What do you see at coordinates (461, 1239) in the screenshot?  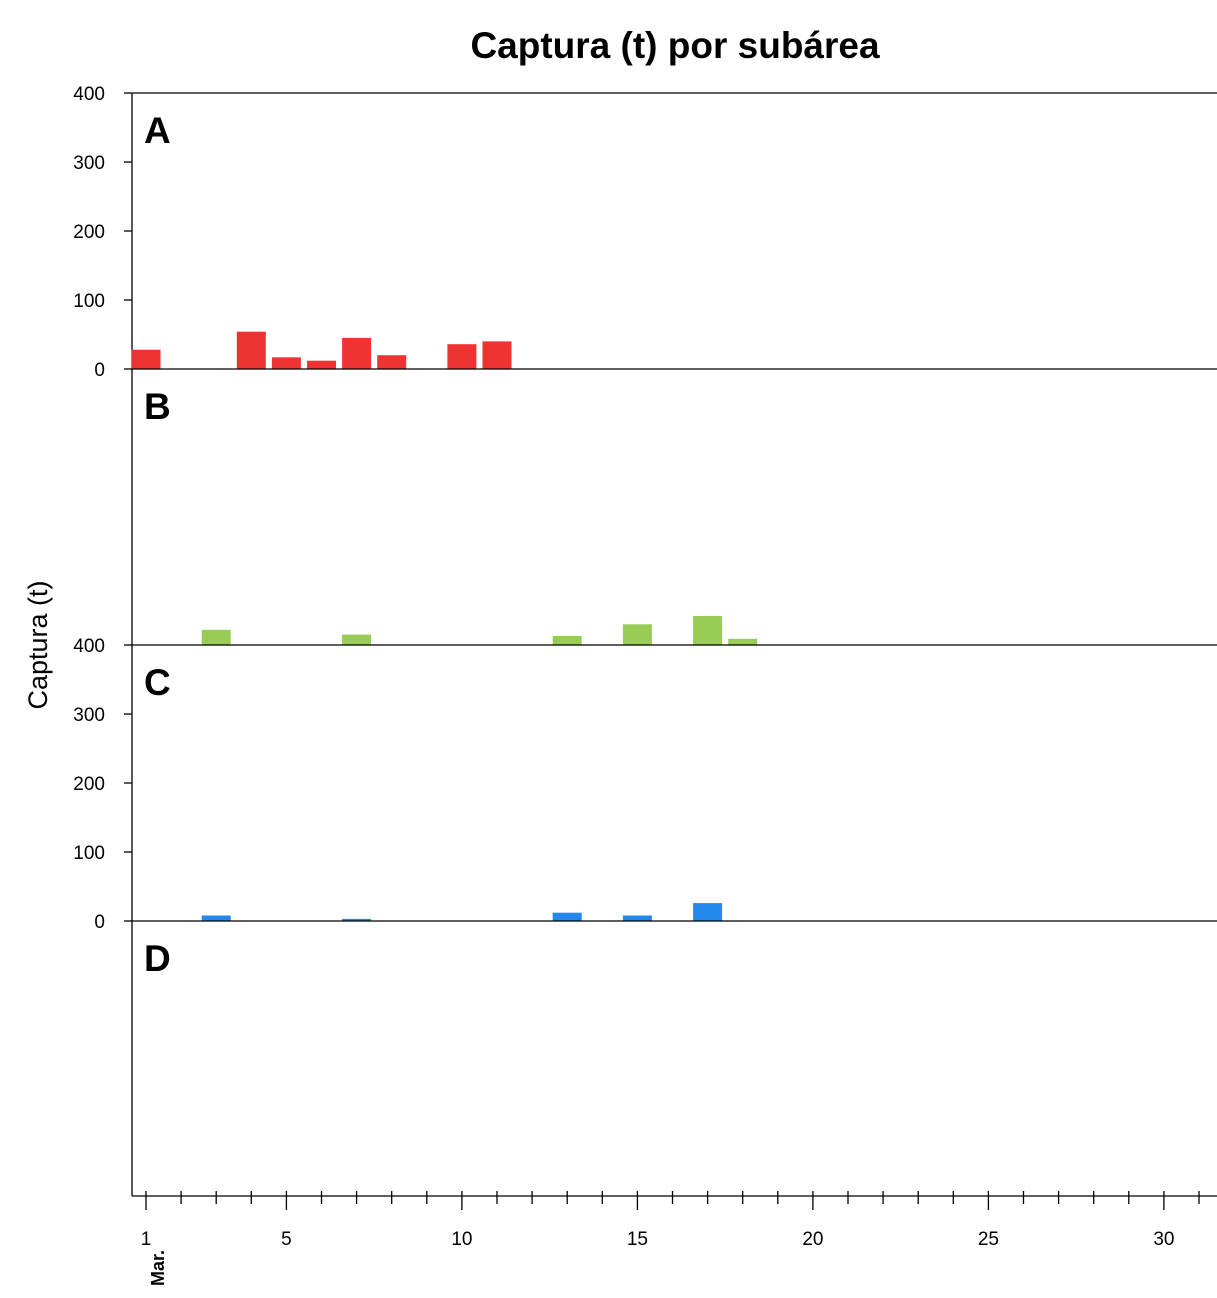 I see `x-tick-label: 10` at bounding box center [461, 1239].